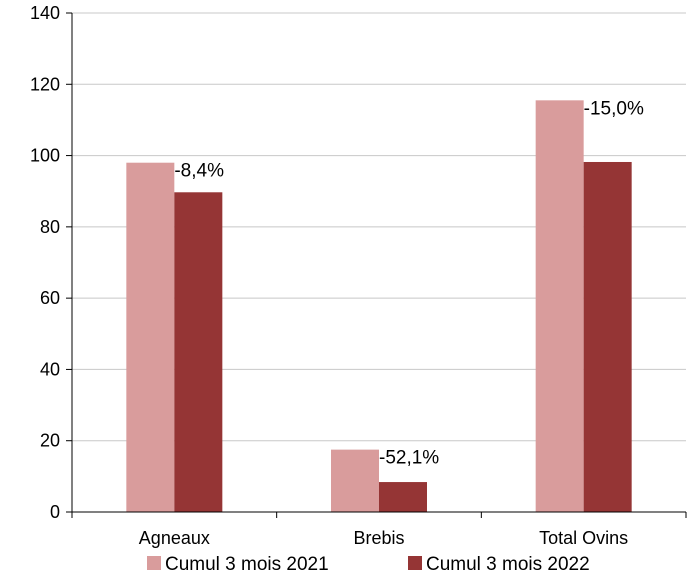  I want to click on legend-label: Cumul 3 mois 2022, so click(508, 564).